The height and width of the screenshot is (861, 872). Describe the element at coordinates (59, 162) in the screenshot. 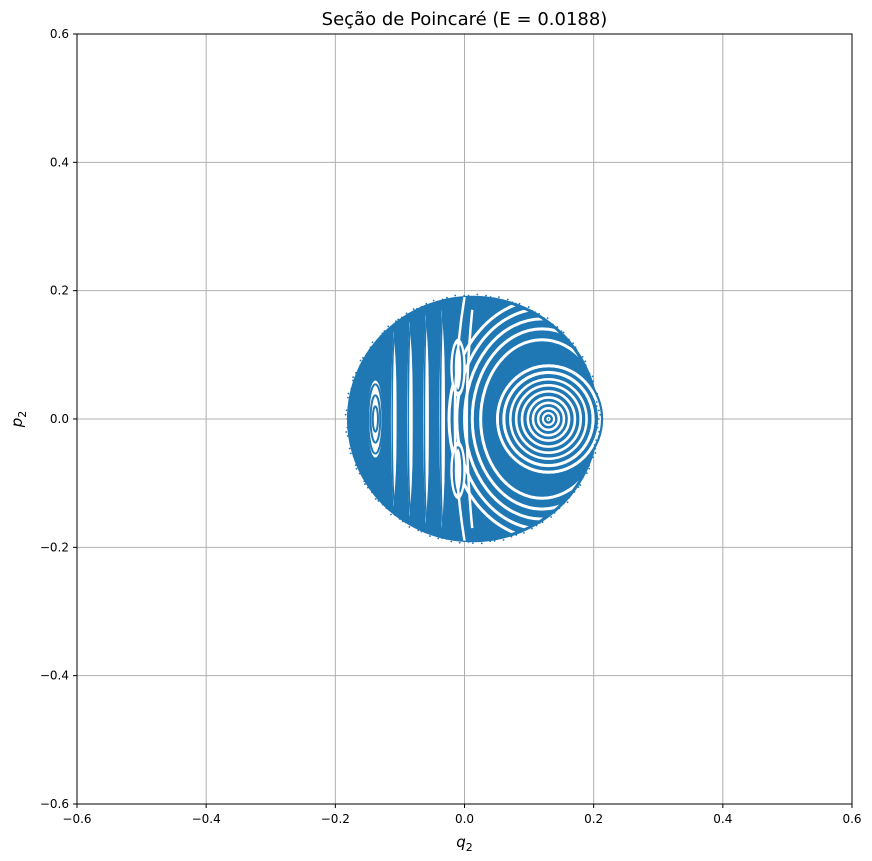

I see `y-tick-label: 0.4` at that location.